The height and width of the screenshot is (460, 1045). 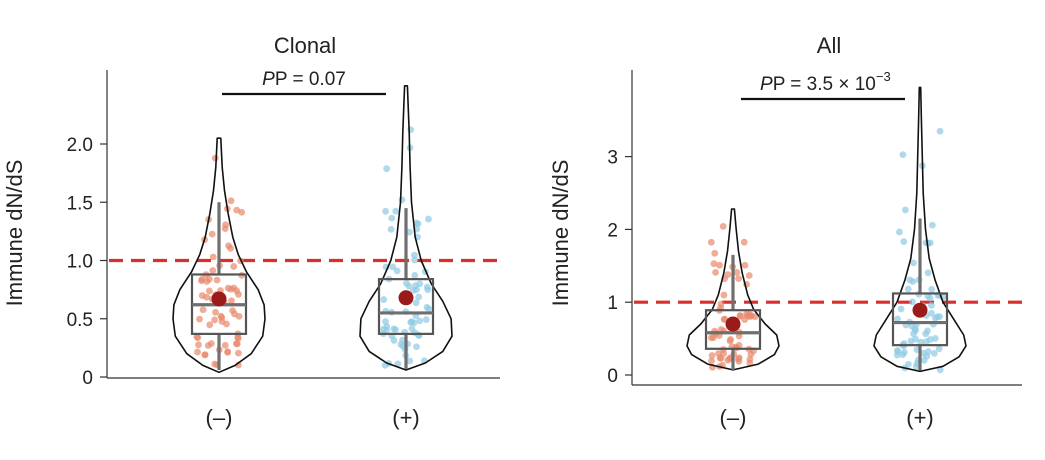 What do you see at coordinates (80, 262) in the screenshot?
I see `y-tick-label: 1.0` at bounding box center [80, 262].